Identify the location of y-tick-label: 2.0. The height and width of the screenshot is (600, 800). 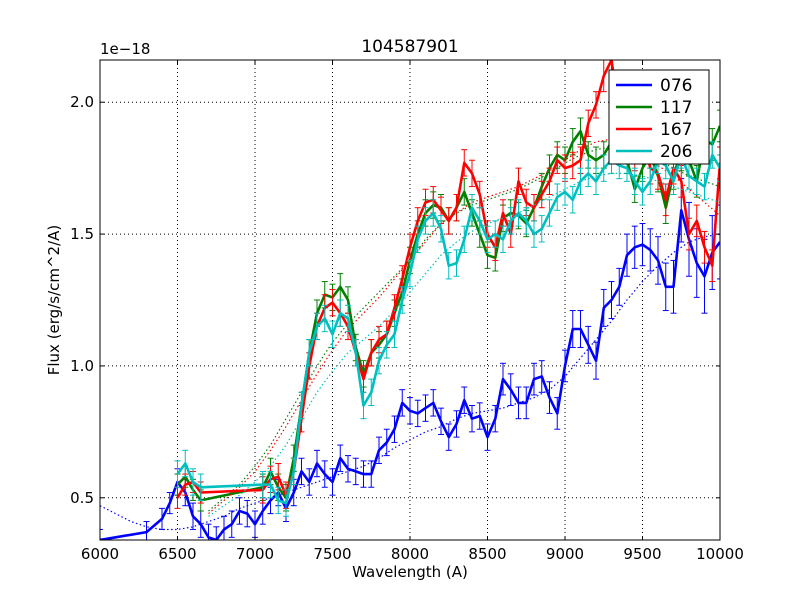
(82, 102).